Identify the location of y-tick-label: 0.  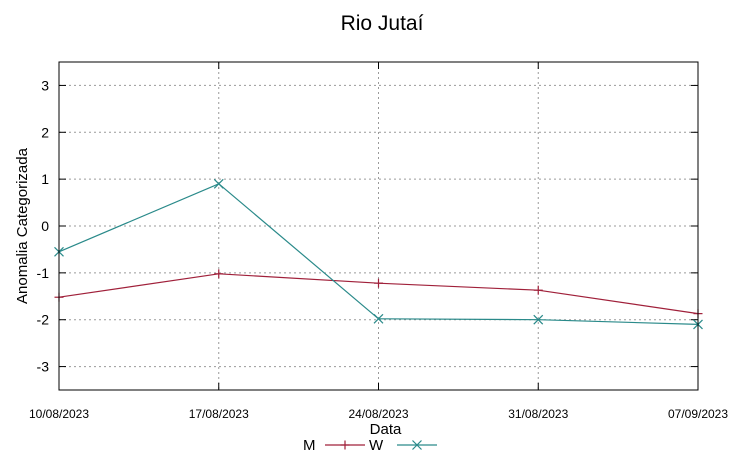
(45, 226).